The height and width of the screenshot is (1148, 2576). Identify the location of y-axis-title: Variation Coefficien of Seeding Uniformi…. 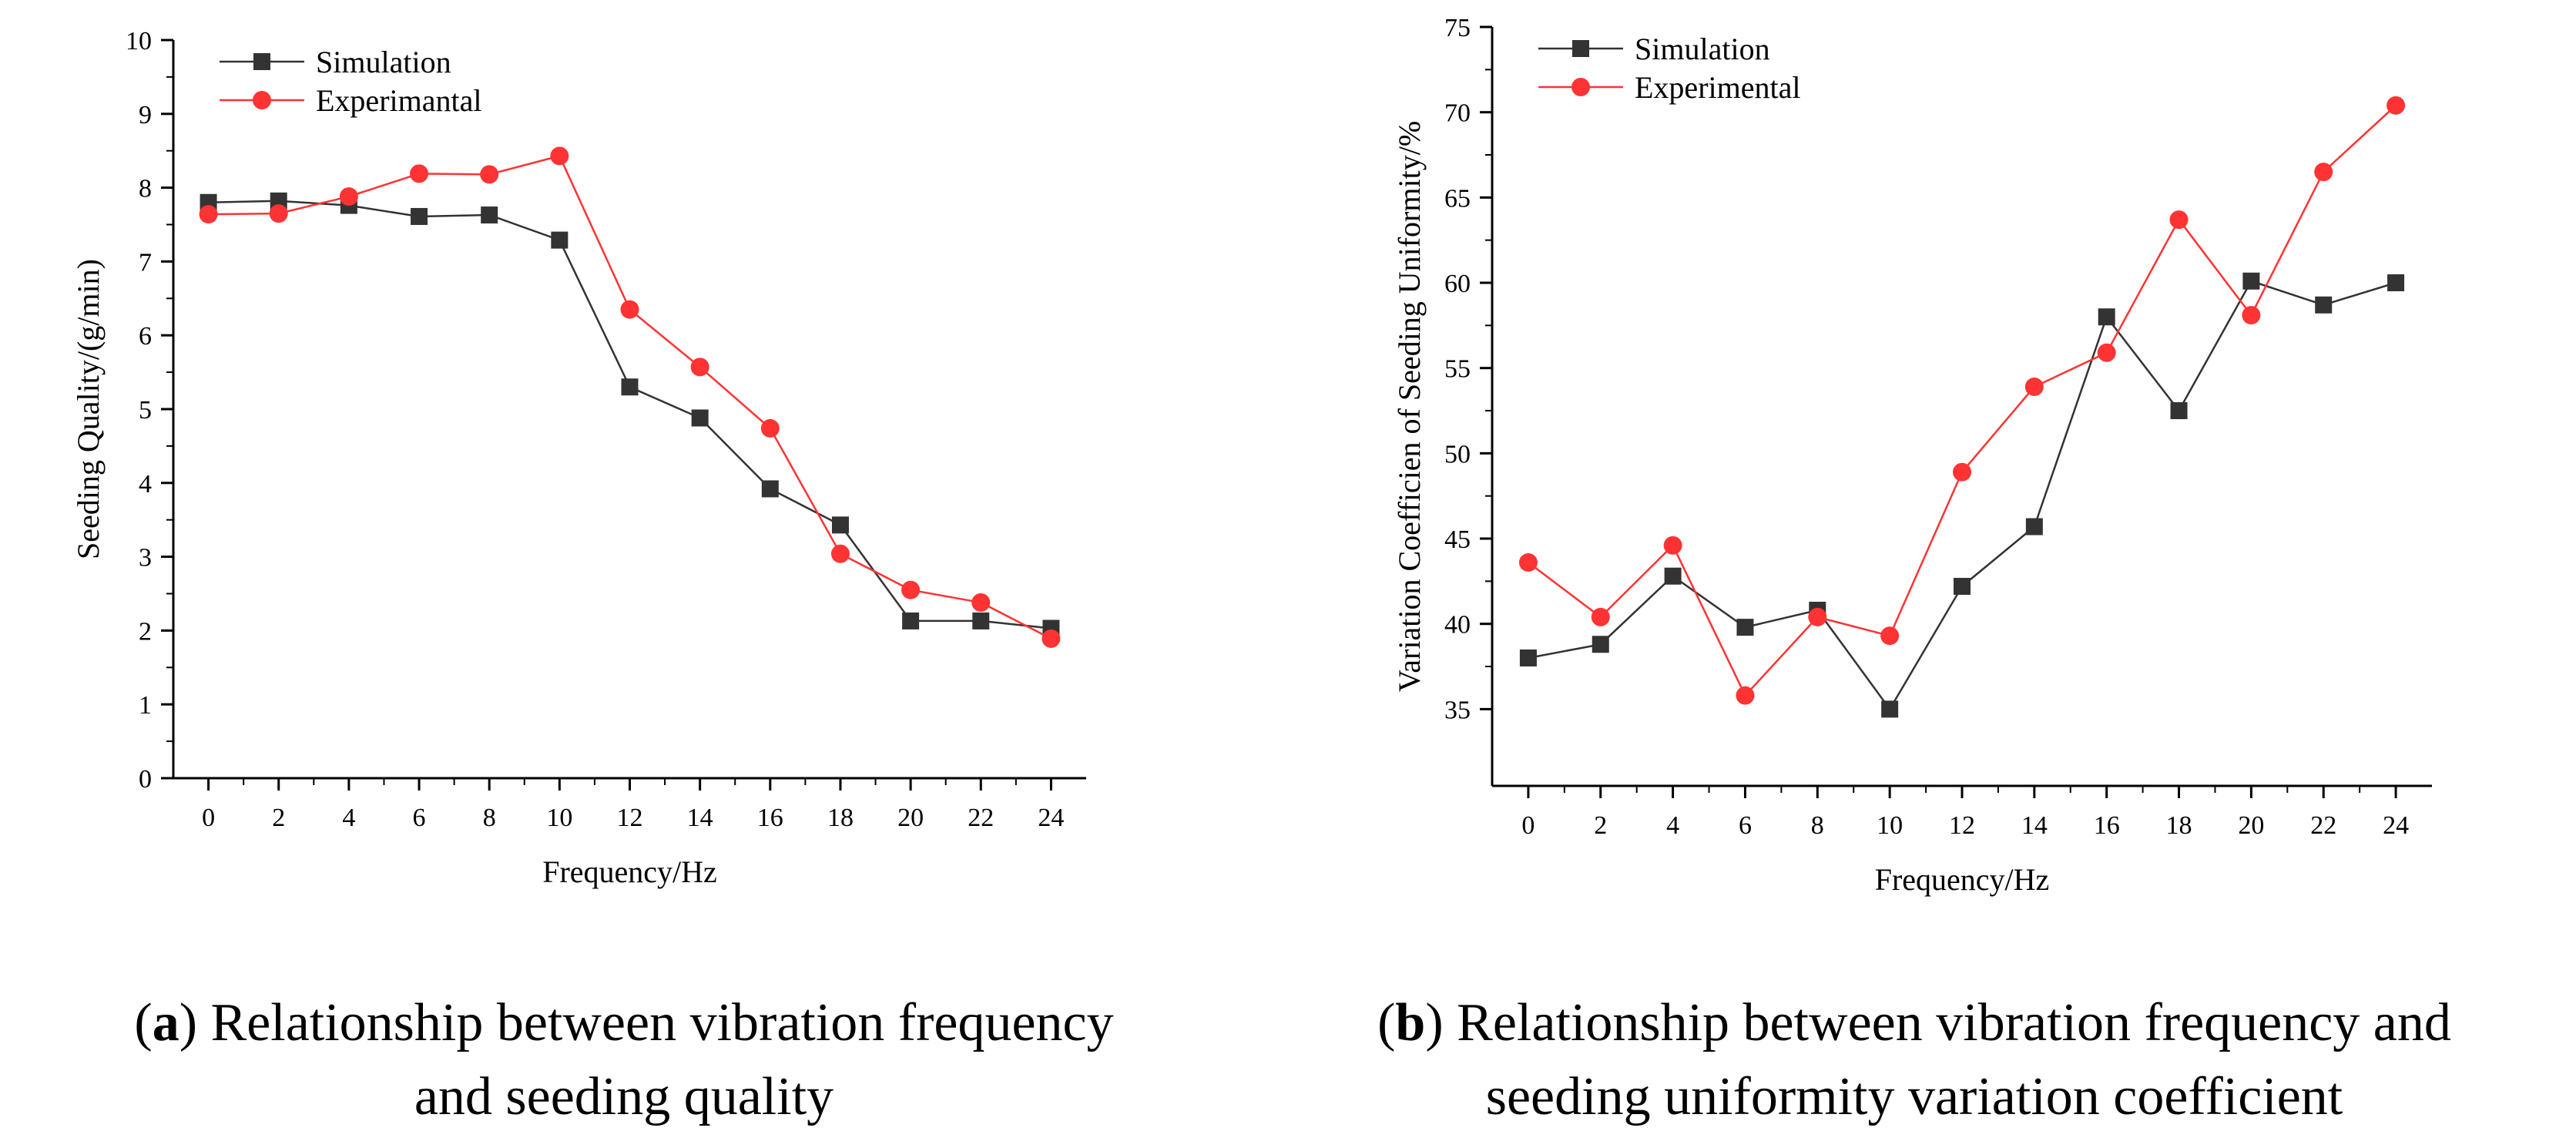
(1409, 406).